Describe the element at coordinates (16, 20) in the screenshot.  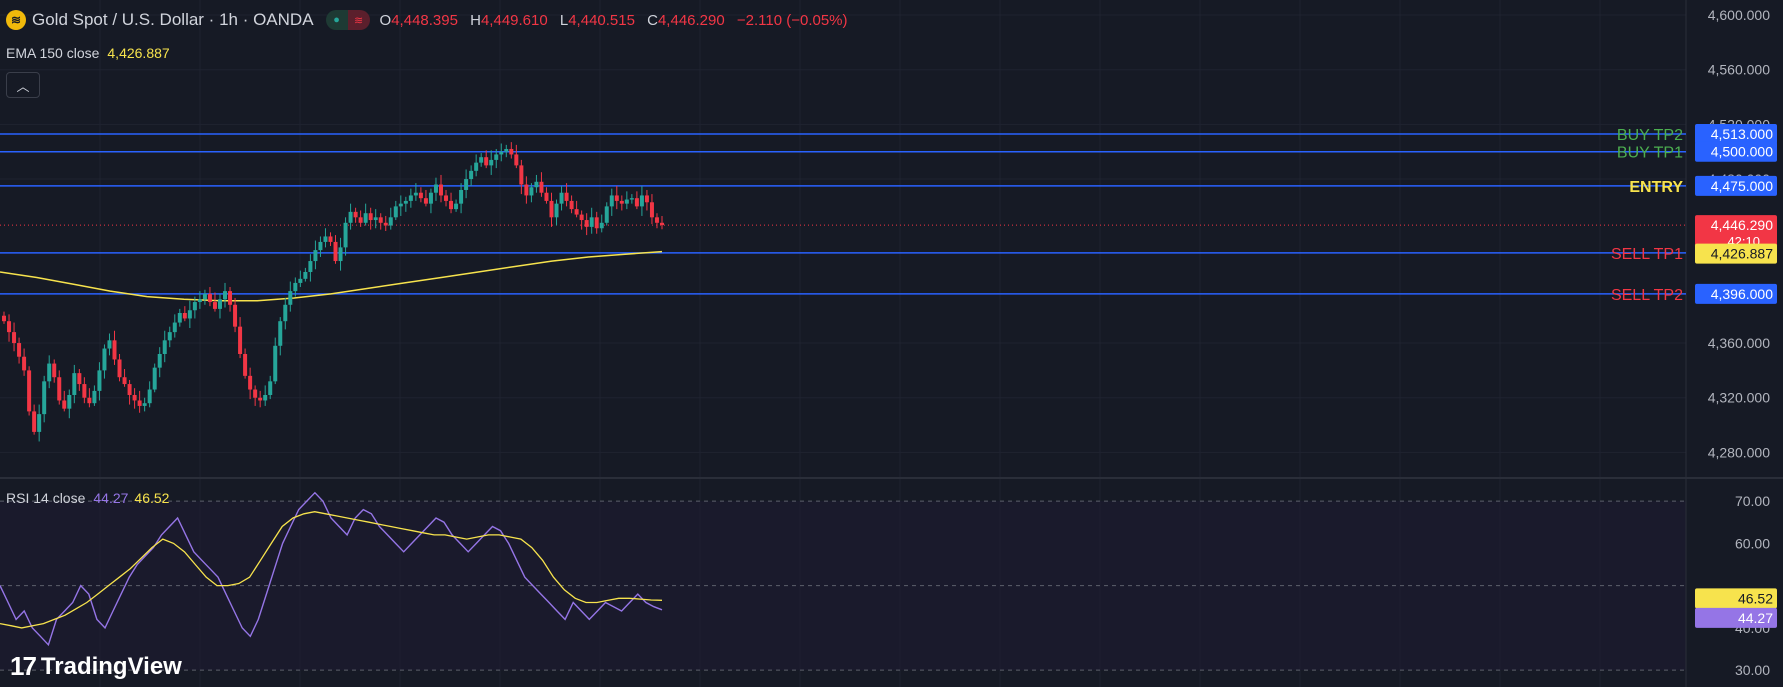
I see `gold-symbol-icon: ≋` at that location.